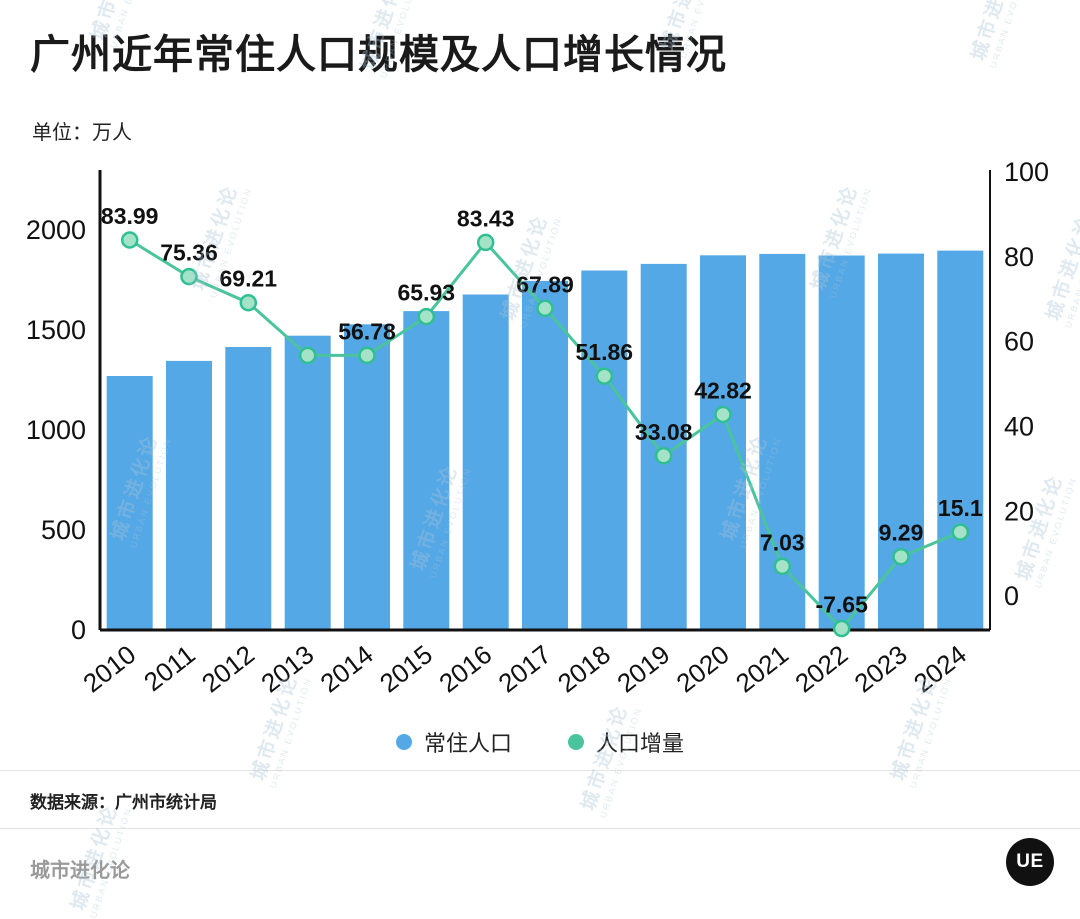  What do you see at coordinates (189, 253) in the screenshot?
I see `value-label-2011: 75.36` at bounding box center [189, 253].